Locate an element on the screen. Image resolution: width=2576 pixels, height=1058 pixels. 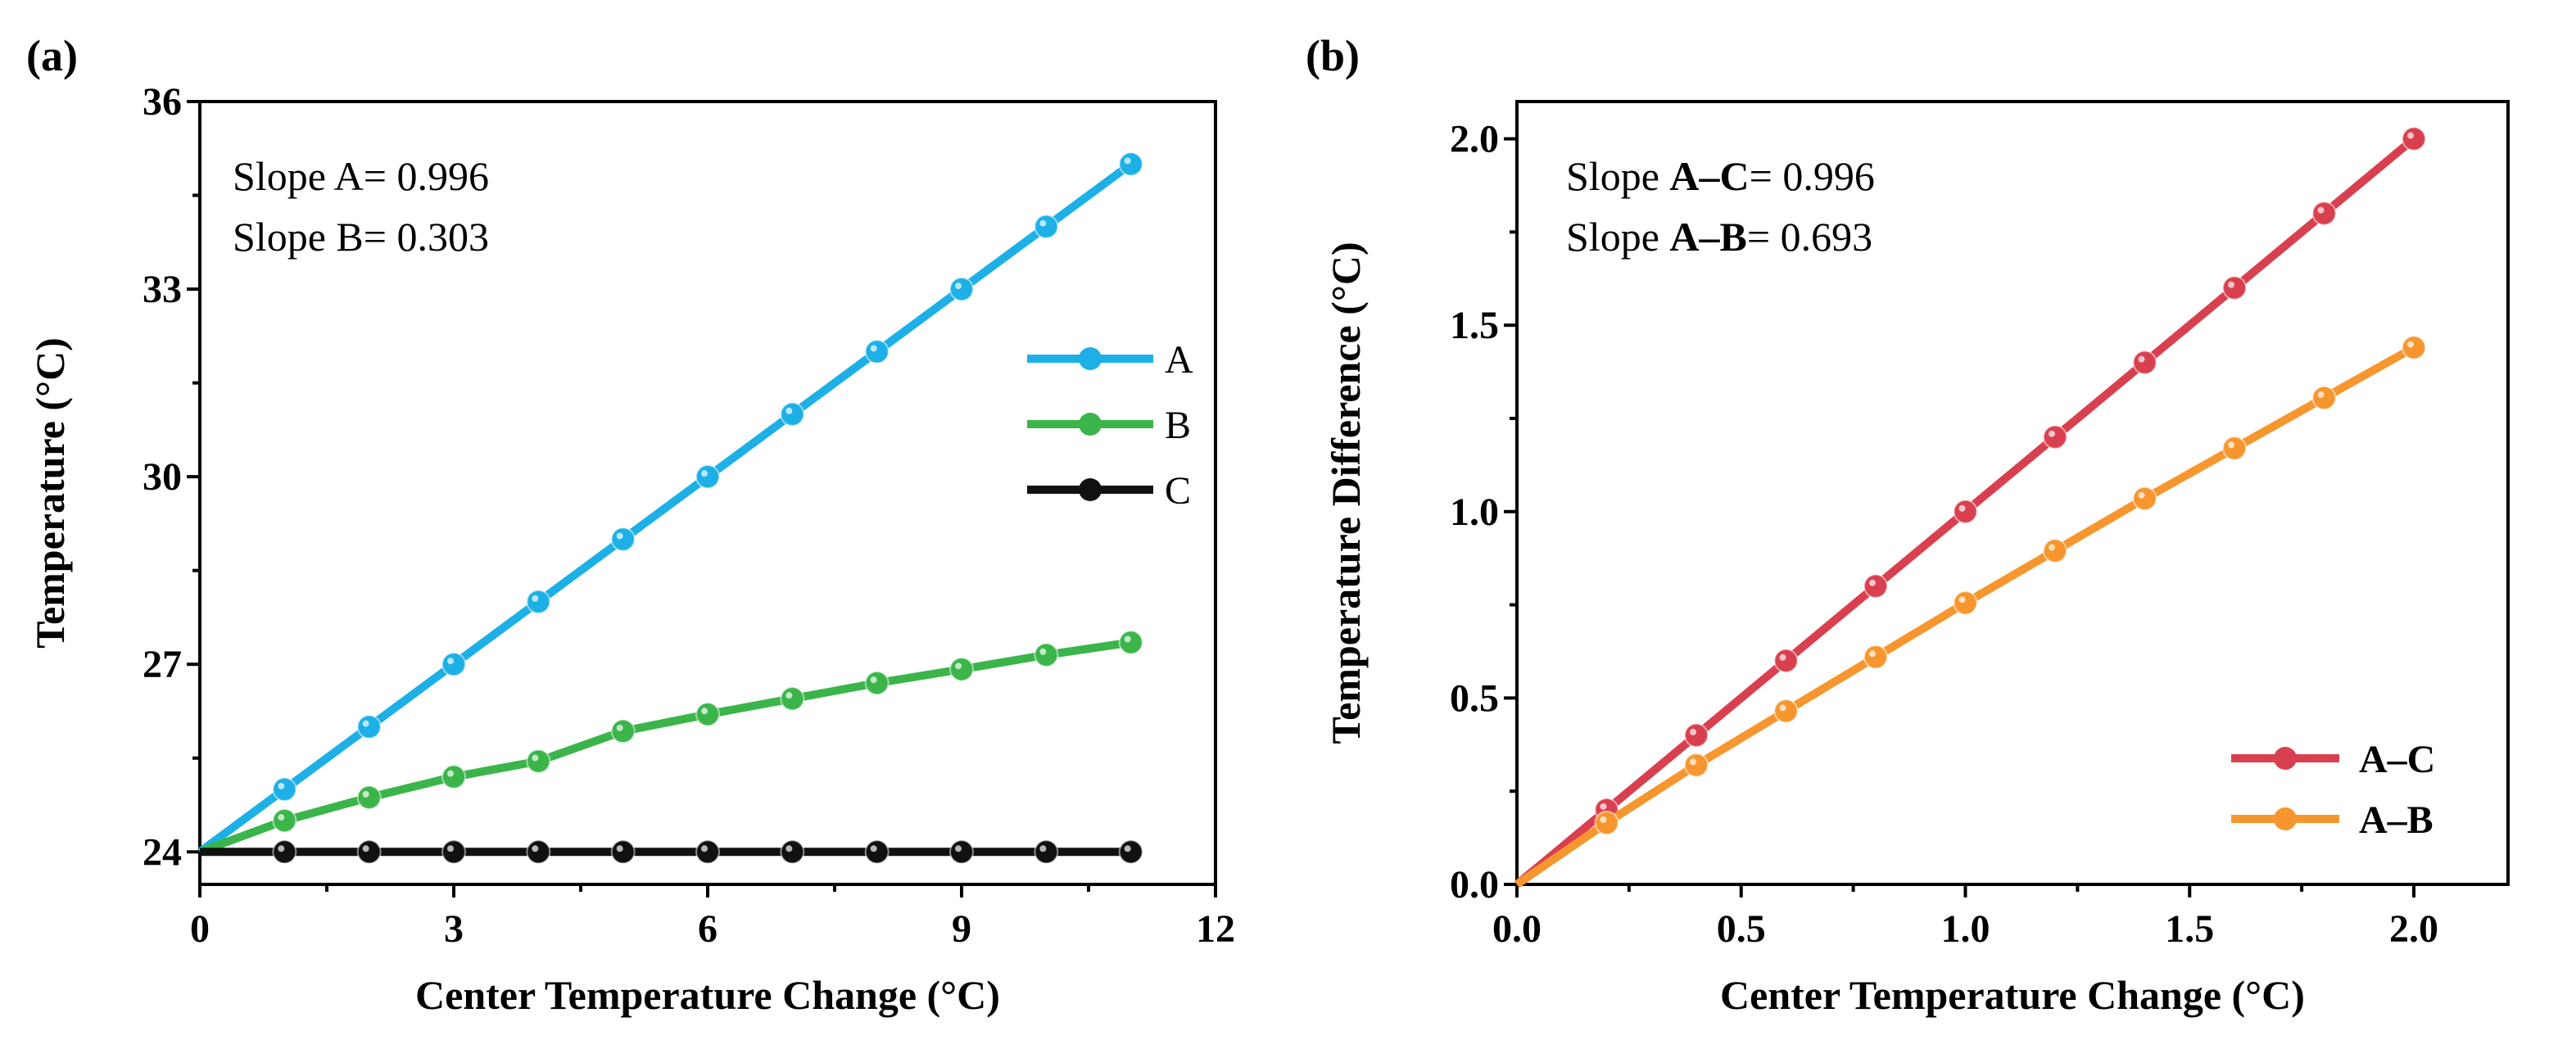
annotation-part: A–B is located at coordinates (1707, 237).